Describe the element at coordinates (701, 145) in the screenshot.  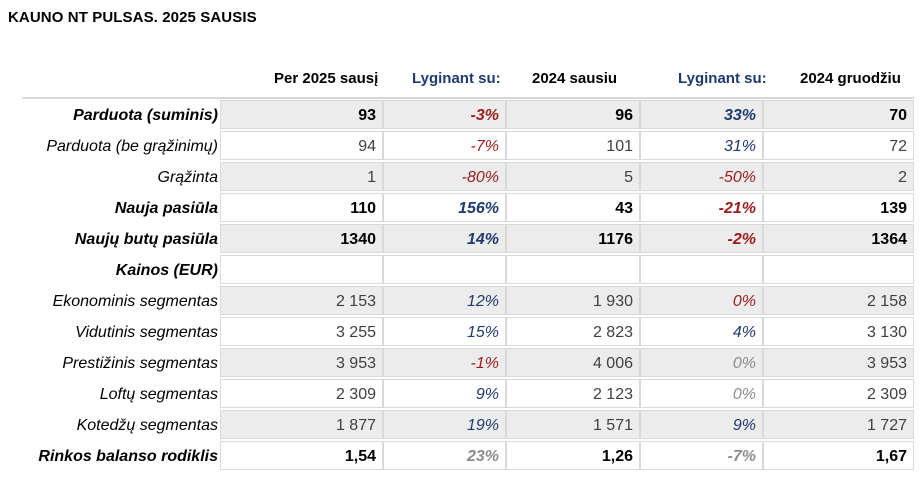
I see `change-cell: 31%` at that location.